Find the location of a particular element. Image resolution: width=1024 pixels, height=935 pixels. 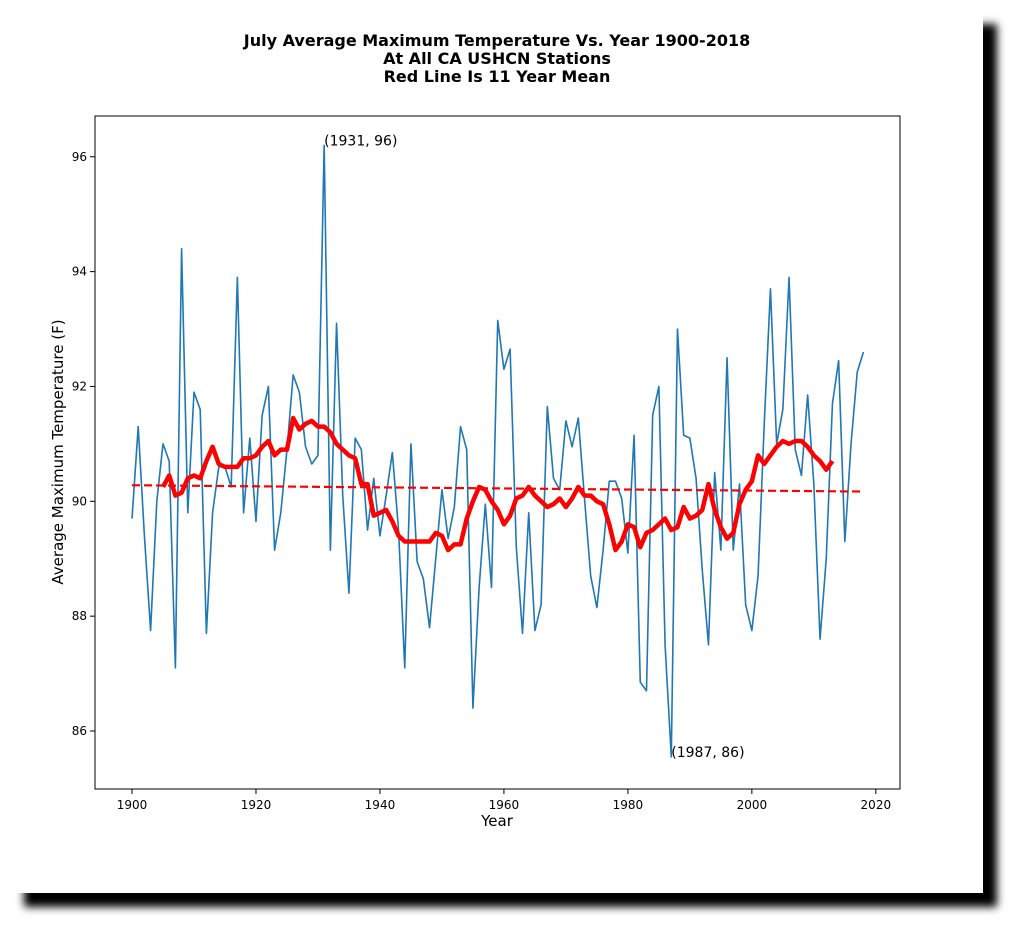

y-tick-label: 96 is located at coordinates (79, 157).